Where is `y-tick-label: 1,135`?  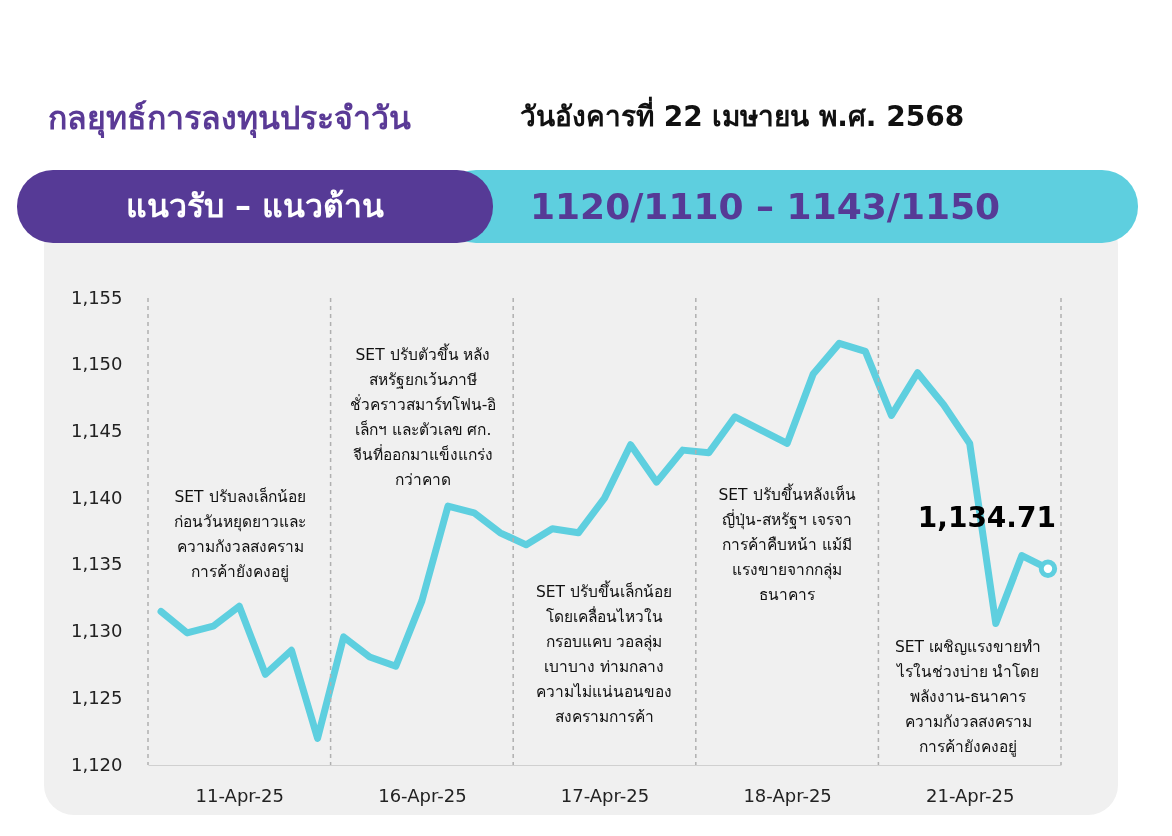
y-tick-label: 1,135 is located at coordinates (96, 564).